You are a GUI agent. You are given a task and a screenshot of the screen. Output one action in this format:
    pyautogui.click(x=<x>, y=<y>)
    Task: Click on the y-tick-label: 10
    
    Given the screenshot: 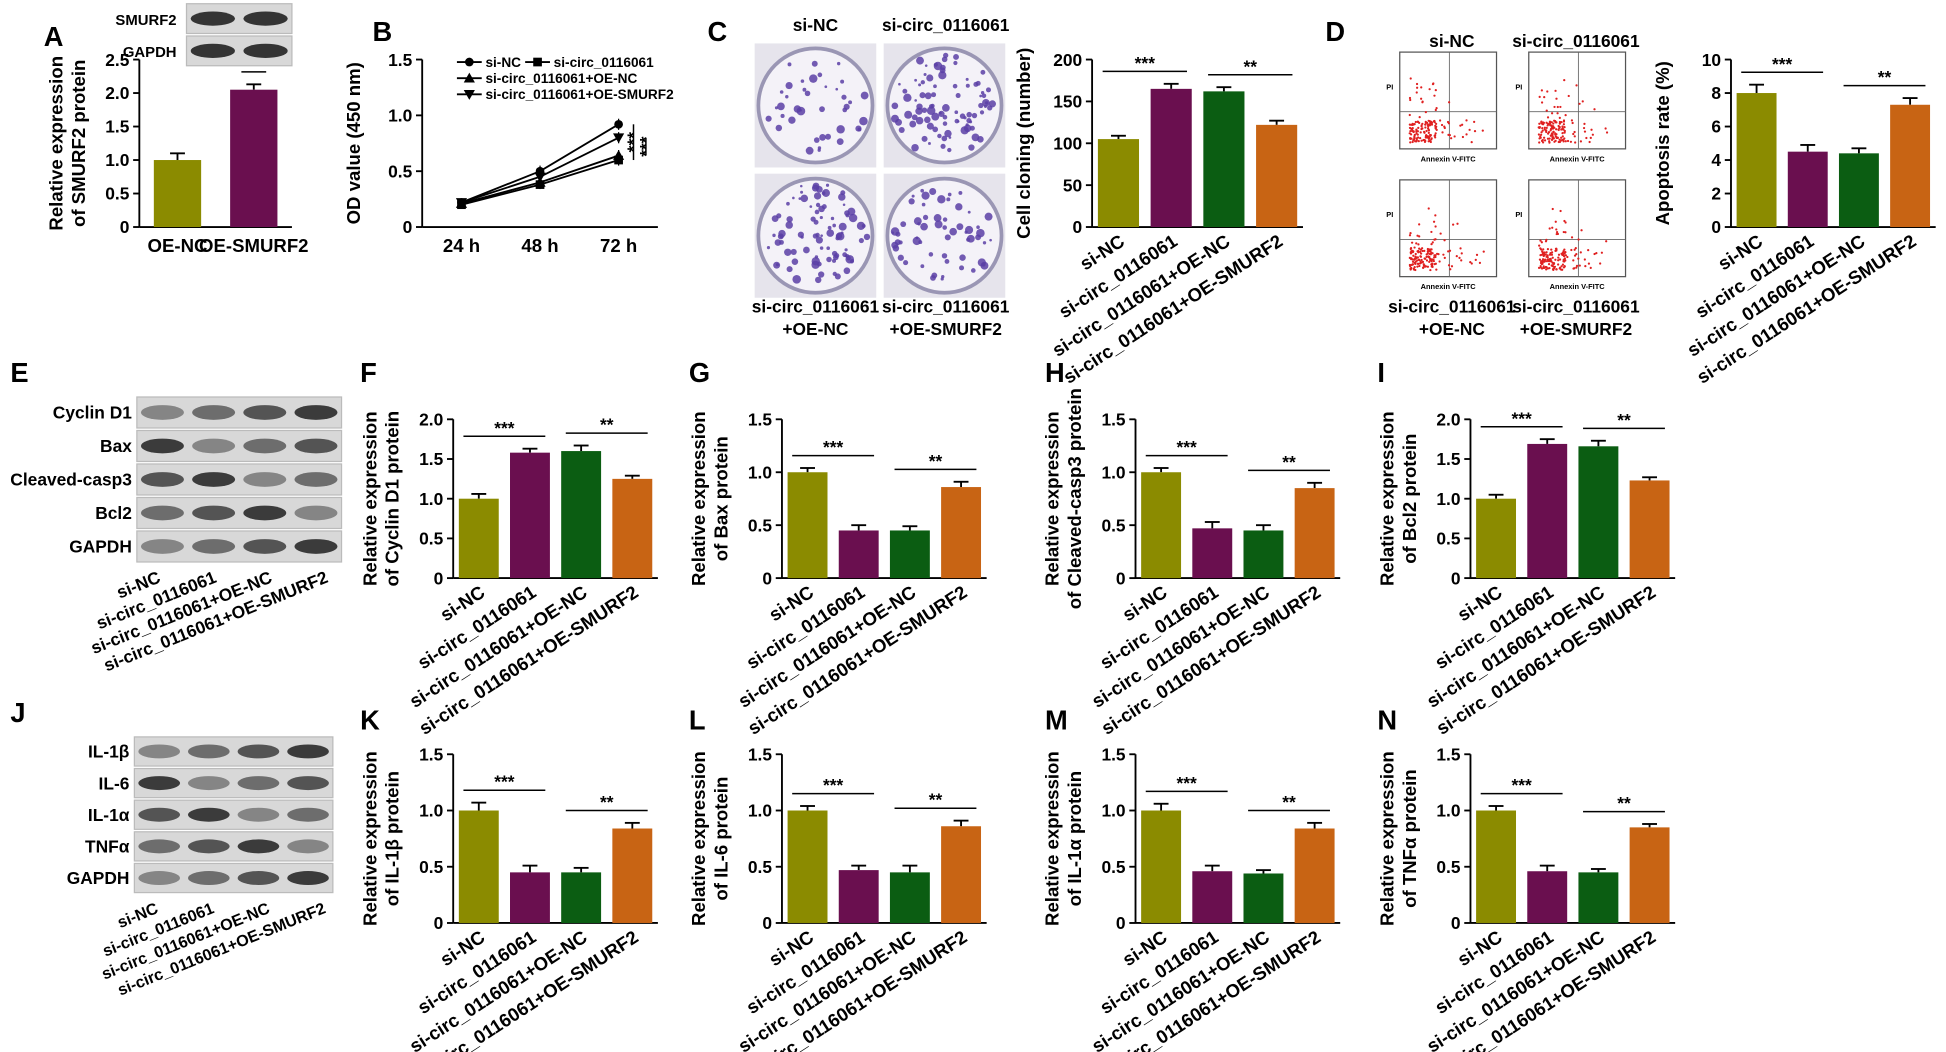 What is the action you would take?
    pyautogui.click(x=1711, y=60)
    